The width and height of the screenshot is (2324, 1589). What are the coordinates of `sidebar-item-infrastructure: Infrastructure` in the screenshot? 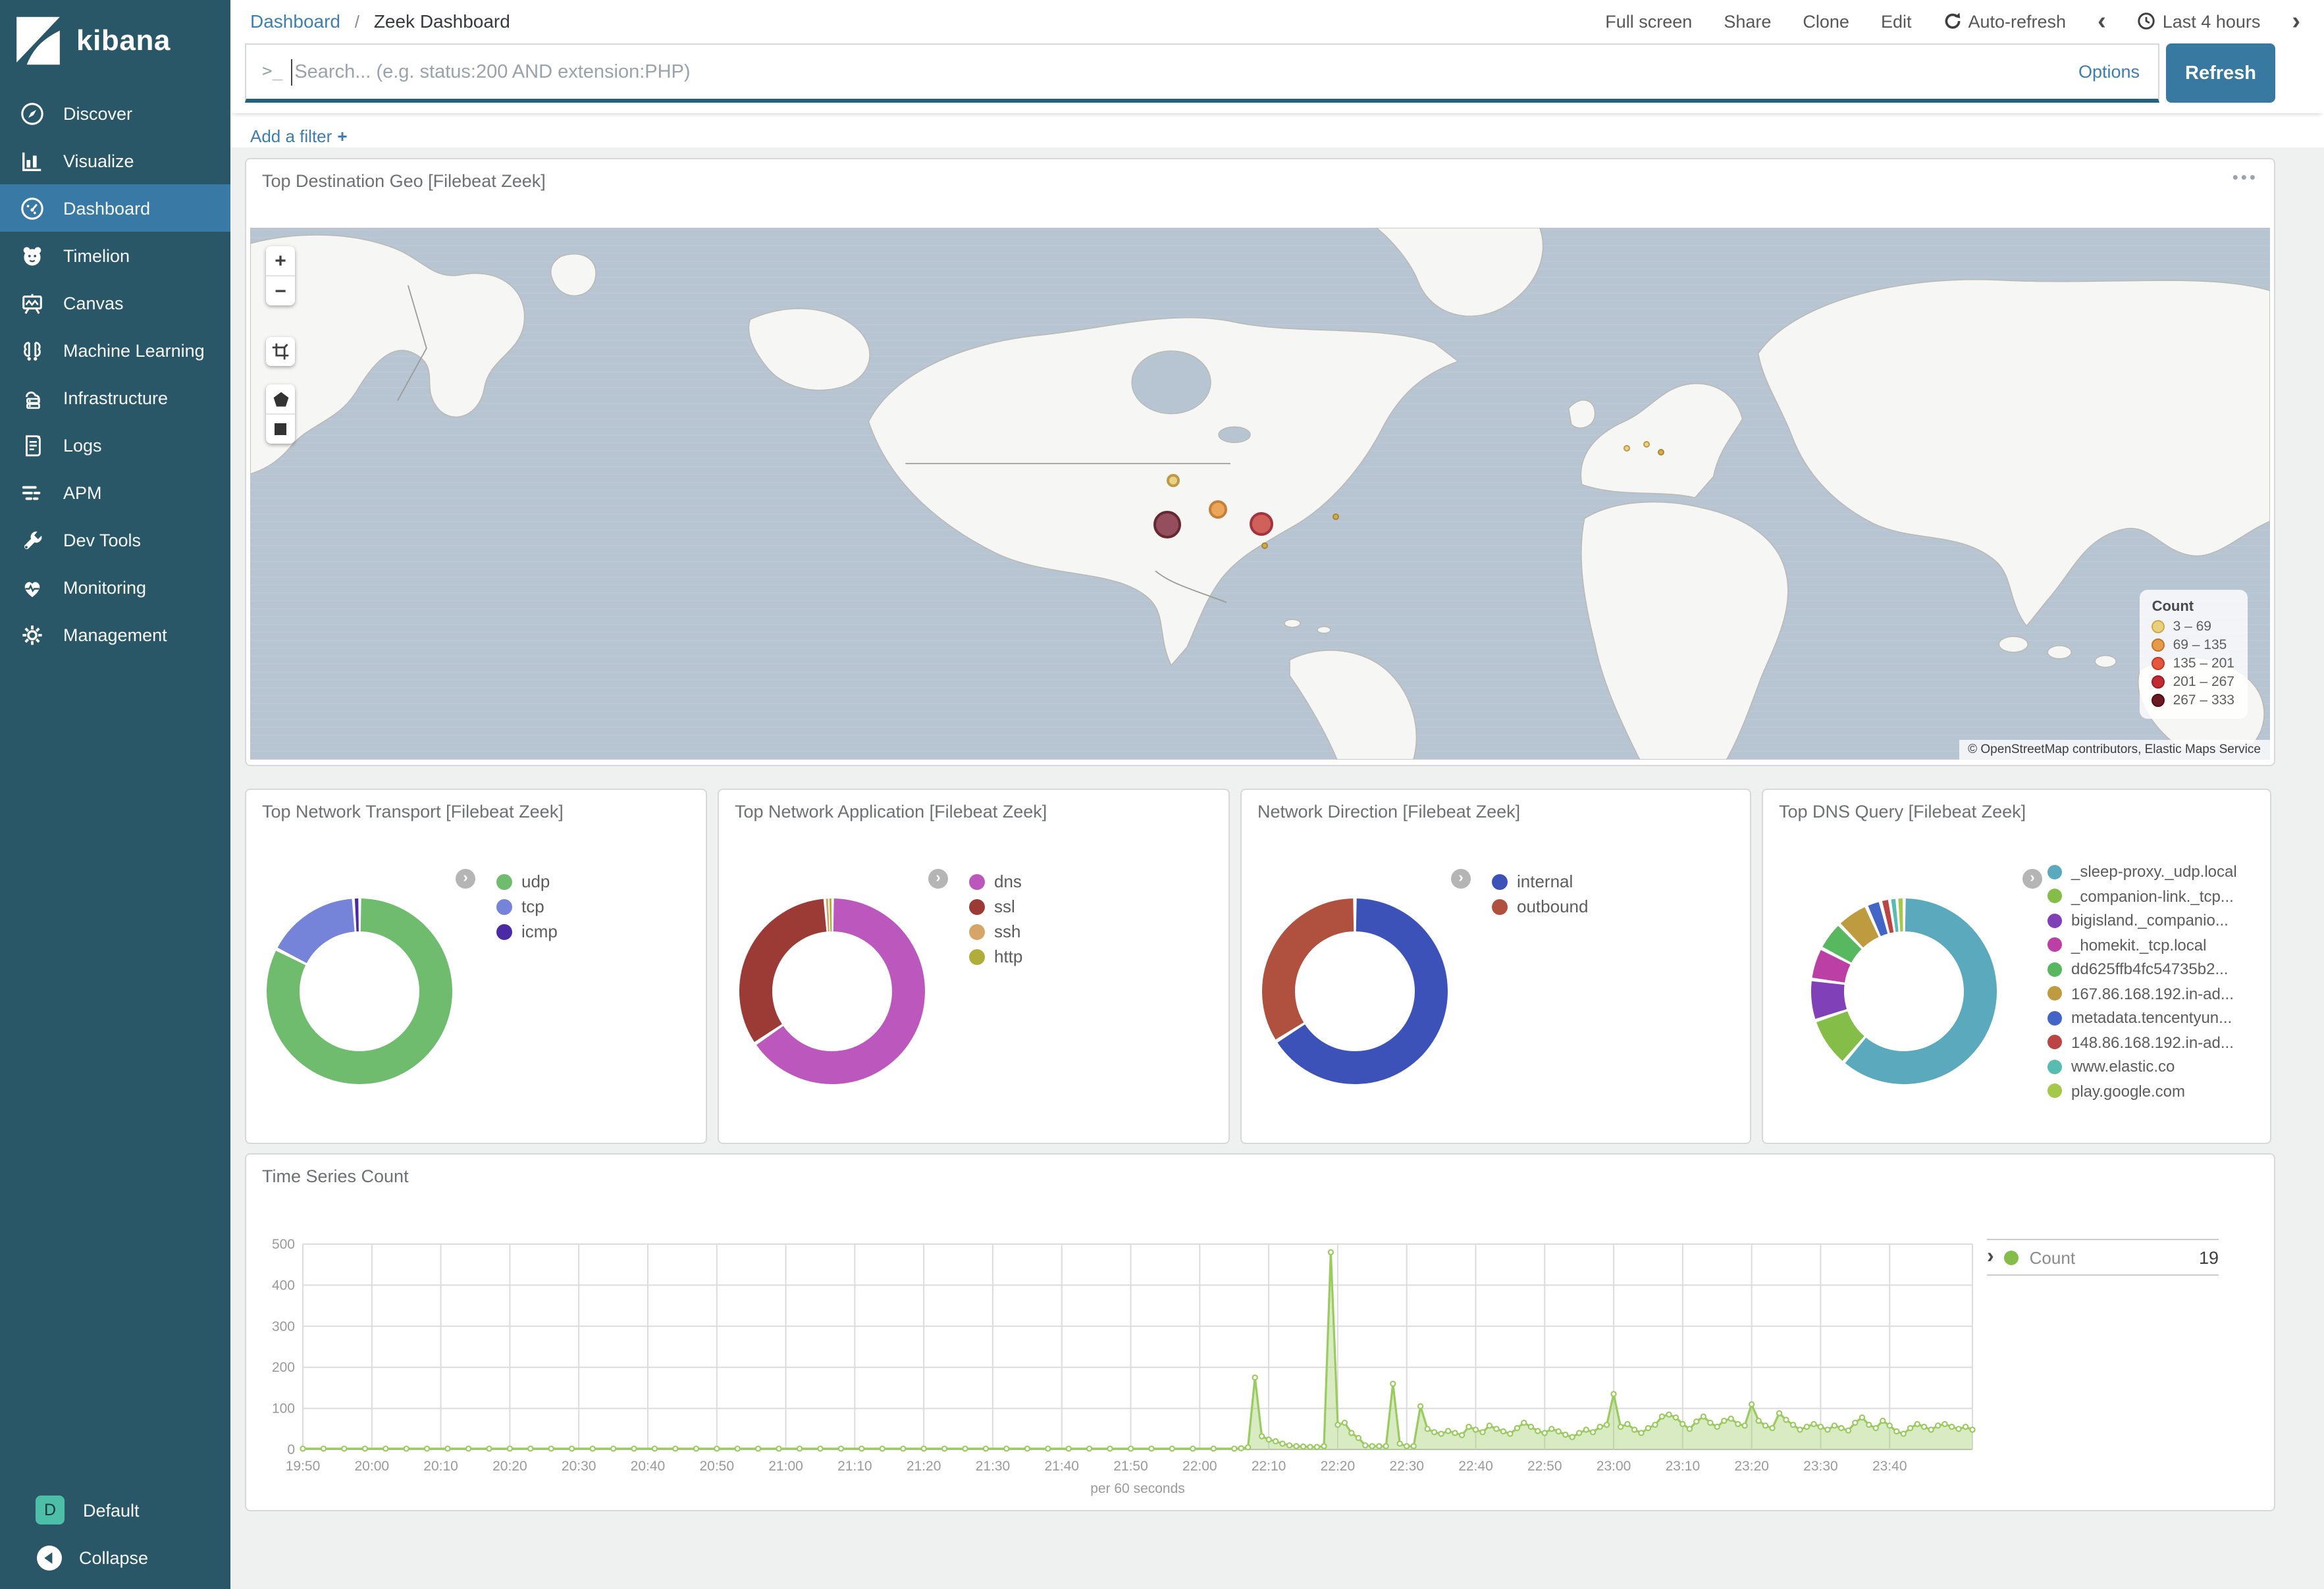 It's located at (115, 397).